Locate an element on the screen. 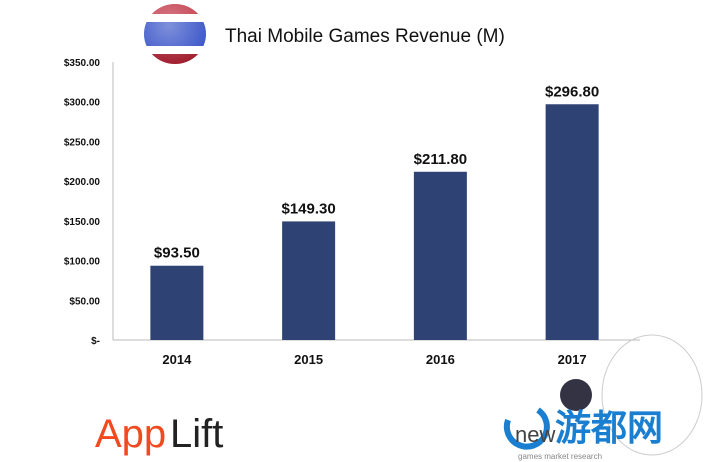 The image size is (708, 462). x-tick-label: 2015 is located at coordinates (308, 359).